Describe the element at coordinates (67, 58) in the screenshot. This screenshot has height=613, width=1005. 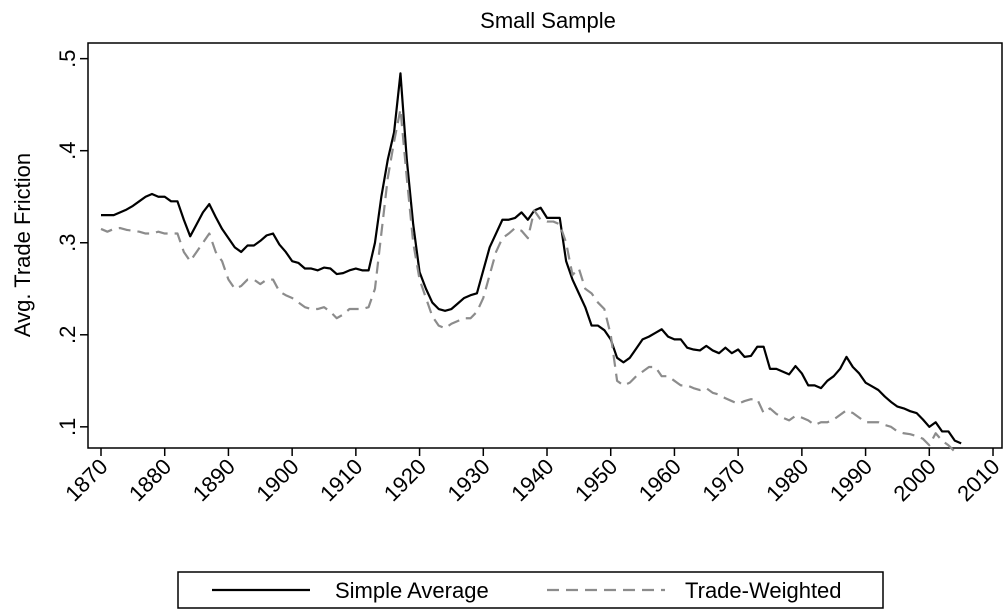
I see `y-tick-label: .5` at that location.